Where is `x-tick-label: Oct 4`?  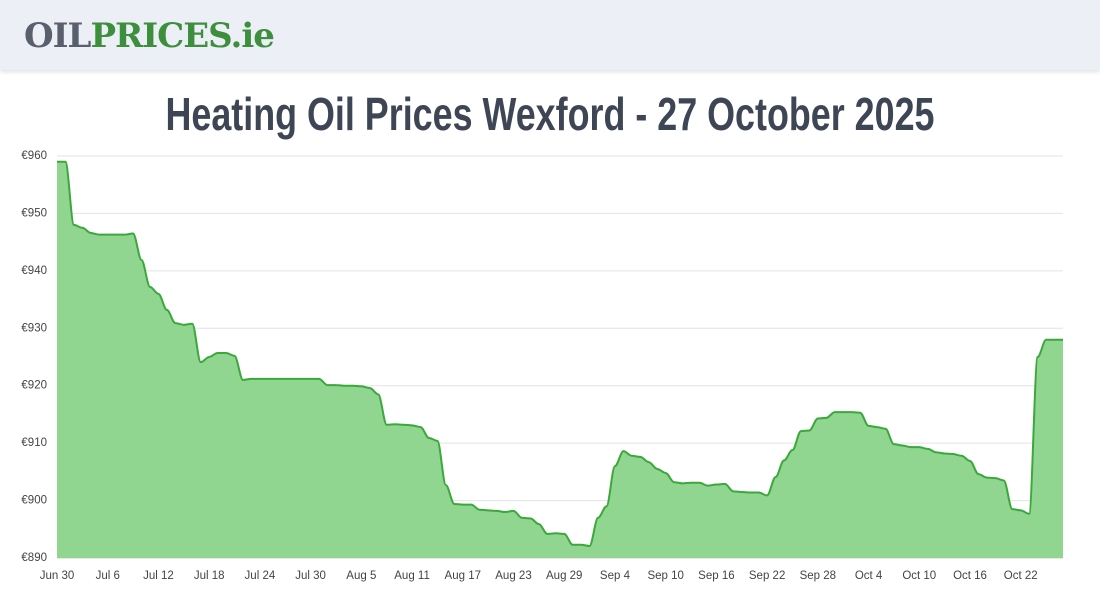 x-tick-label: Oct 4 is located at coordinates (869, 576).